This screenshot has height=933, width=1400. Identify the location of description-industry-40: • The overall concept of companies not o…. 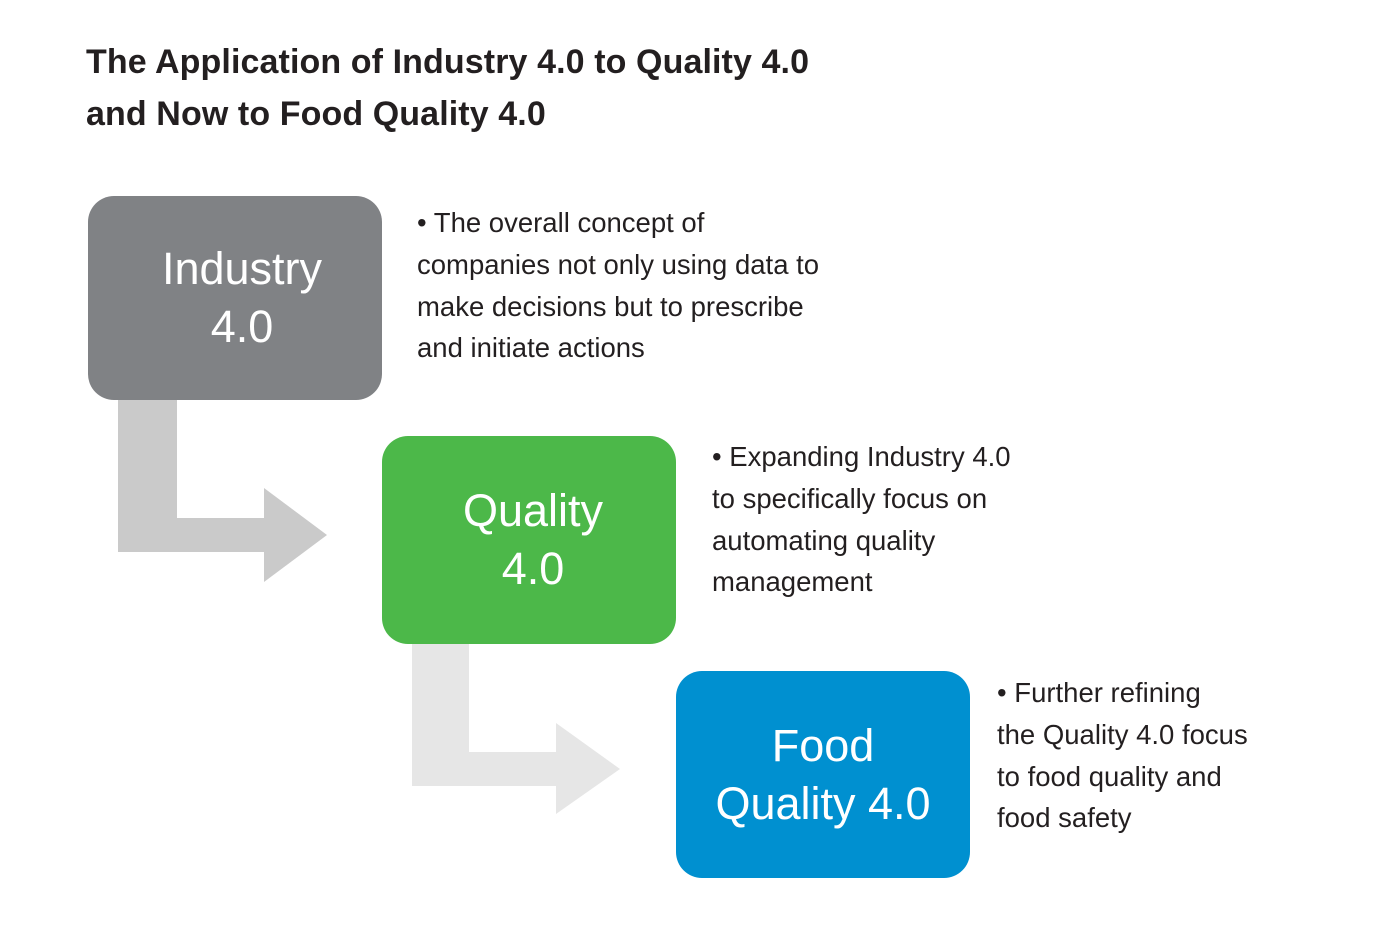
(618, 285).